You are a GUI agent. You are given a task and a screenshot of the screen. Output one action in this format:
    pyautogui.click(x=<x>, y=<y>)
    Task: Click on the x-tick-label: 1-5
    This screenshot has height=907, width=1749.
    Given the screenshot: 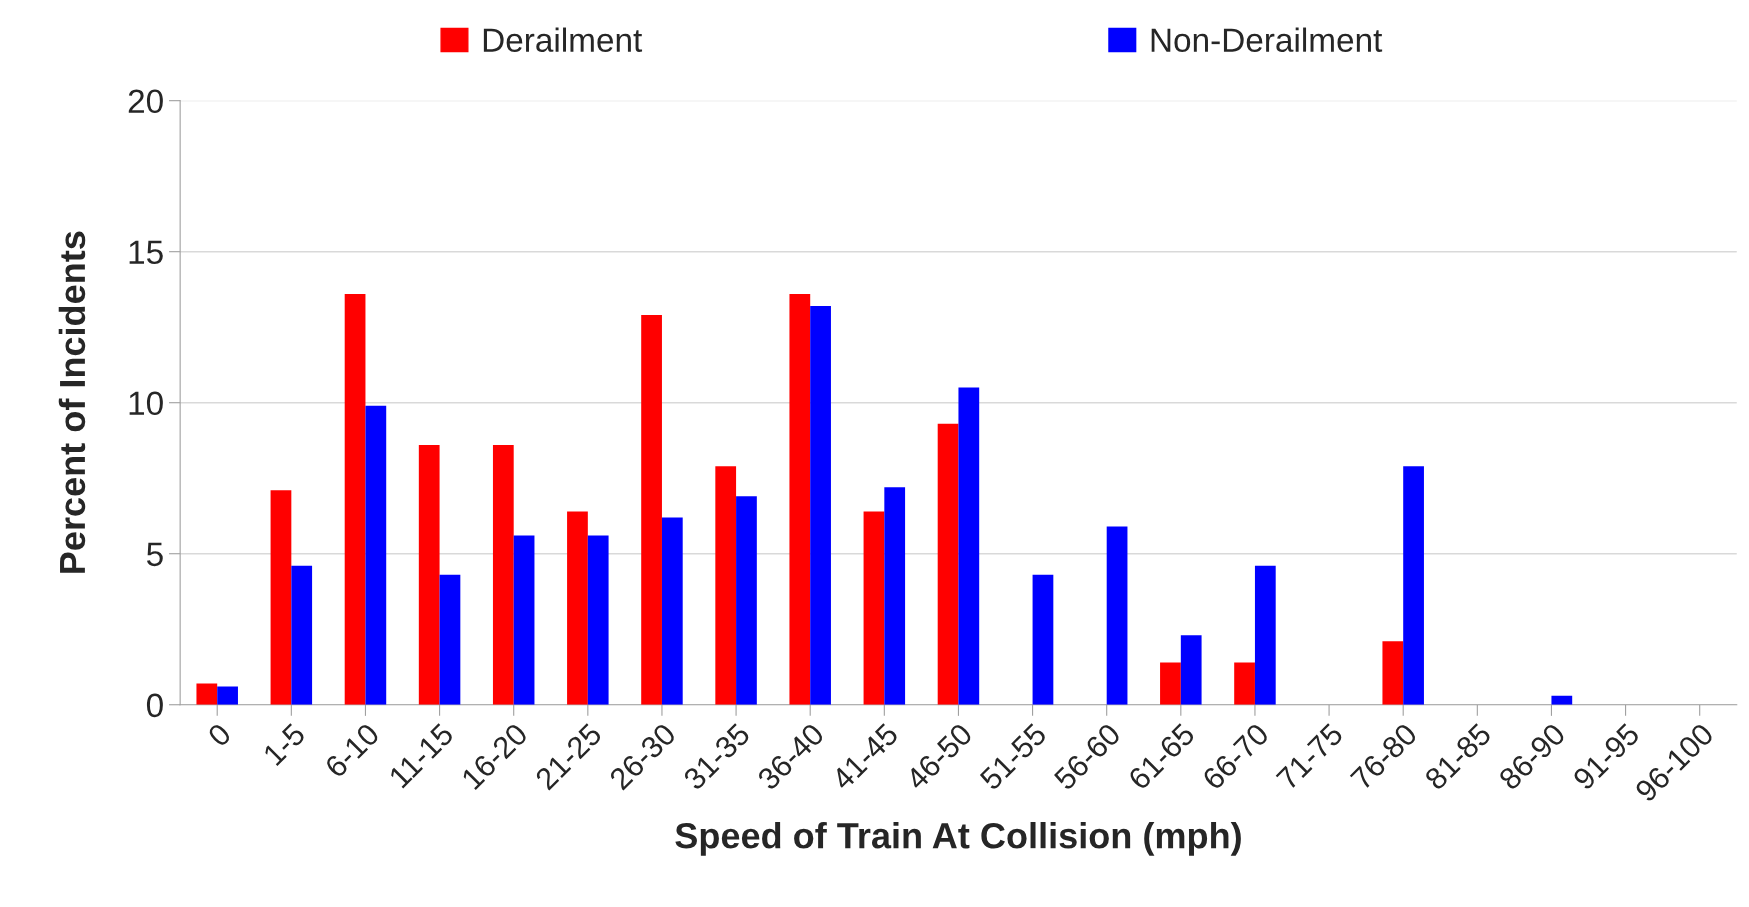 What is the action you would take?
    pyautogui.click(x=284, y=744)
    